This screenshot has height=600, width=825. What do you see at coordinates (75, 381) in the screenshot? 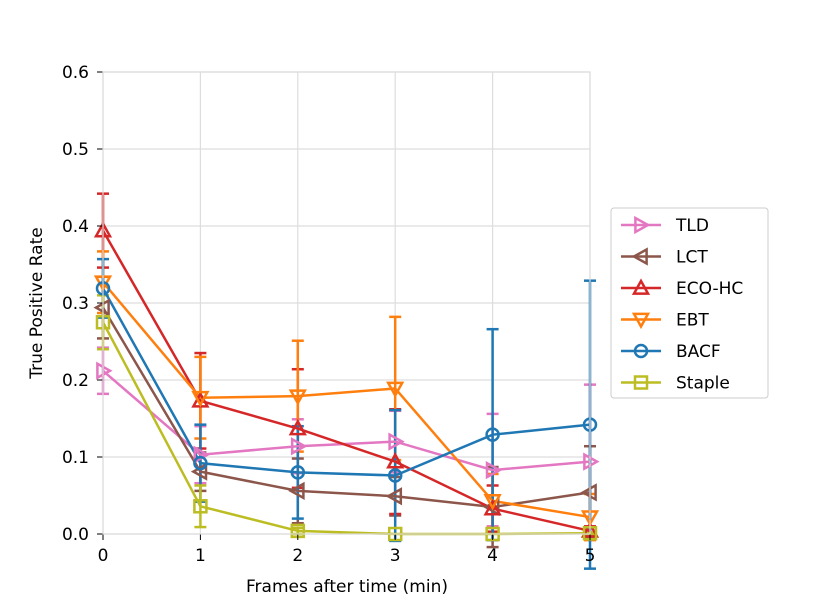
I see `y-tick-label: 0.2` at bounding box center [75, 381].